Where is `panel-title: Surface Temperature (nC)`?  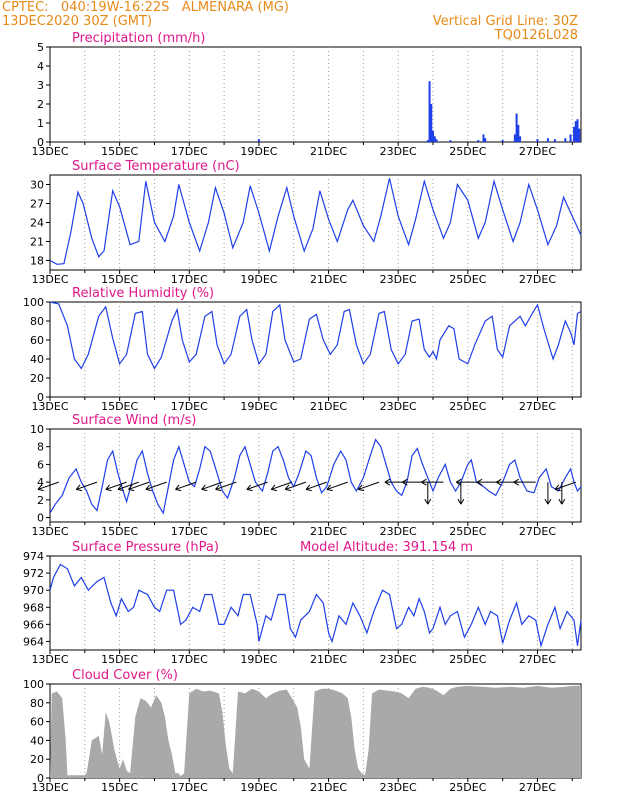 panel-title: Surface Temperature (nC) is located at coordinates (156, 166).